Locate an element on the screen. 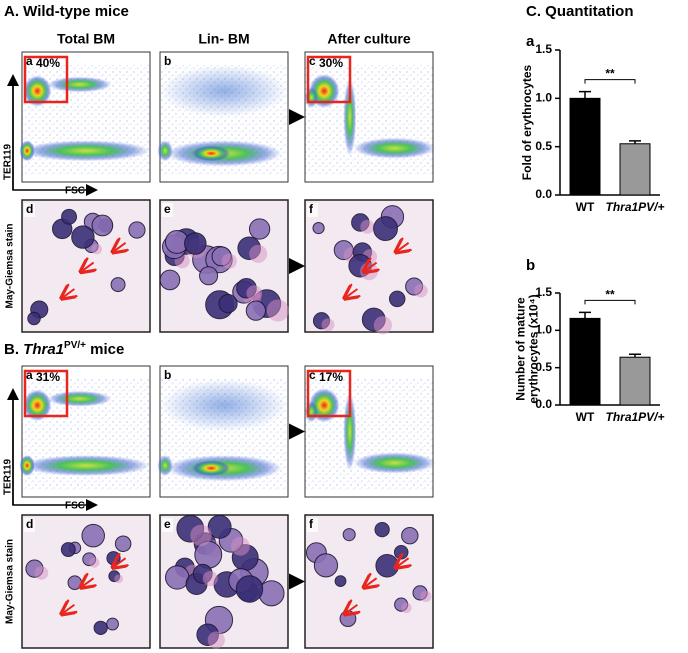  column-header: Total BM is located at coordinates (86, 39).